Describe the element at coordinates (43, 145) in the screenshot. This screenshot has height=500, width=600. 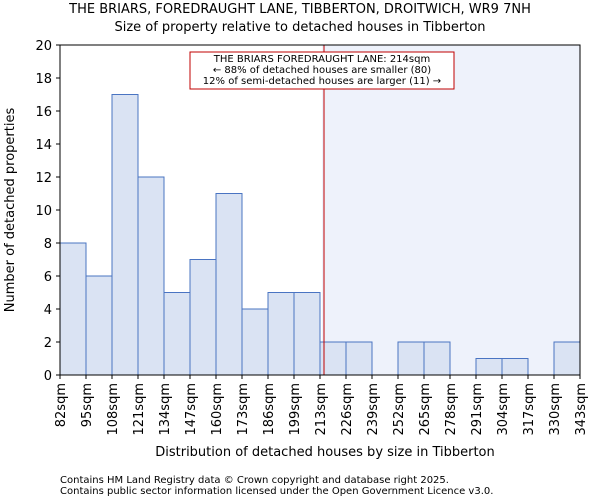
I see `y-tick-label: 14` at that location.